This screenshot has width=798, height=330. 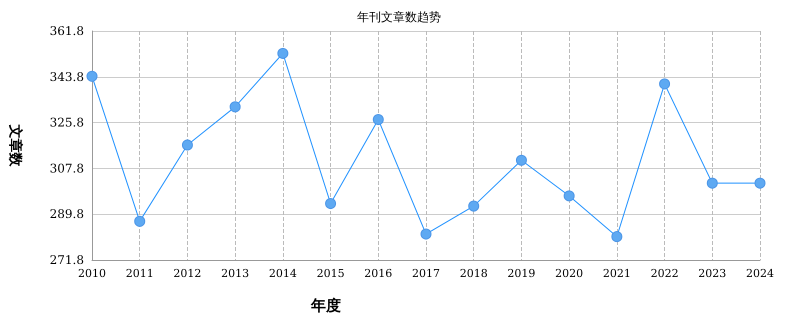 I want to click on y-tick-label: 271.8, so click(x=67, y=260).